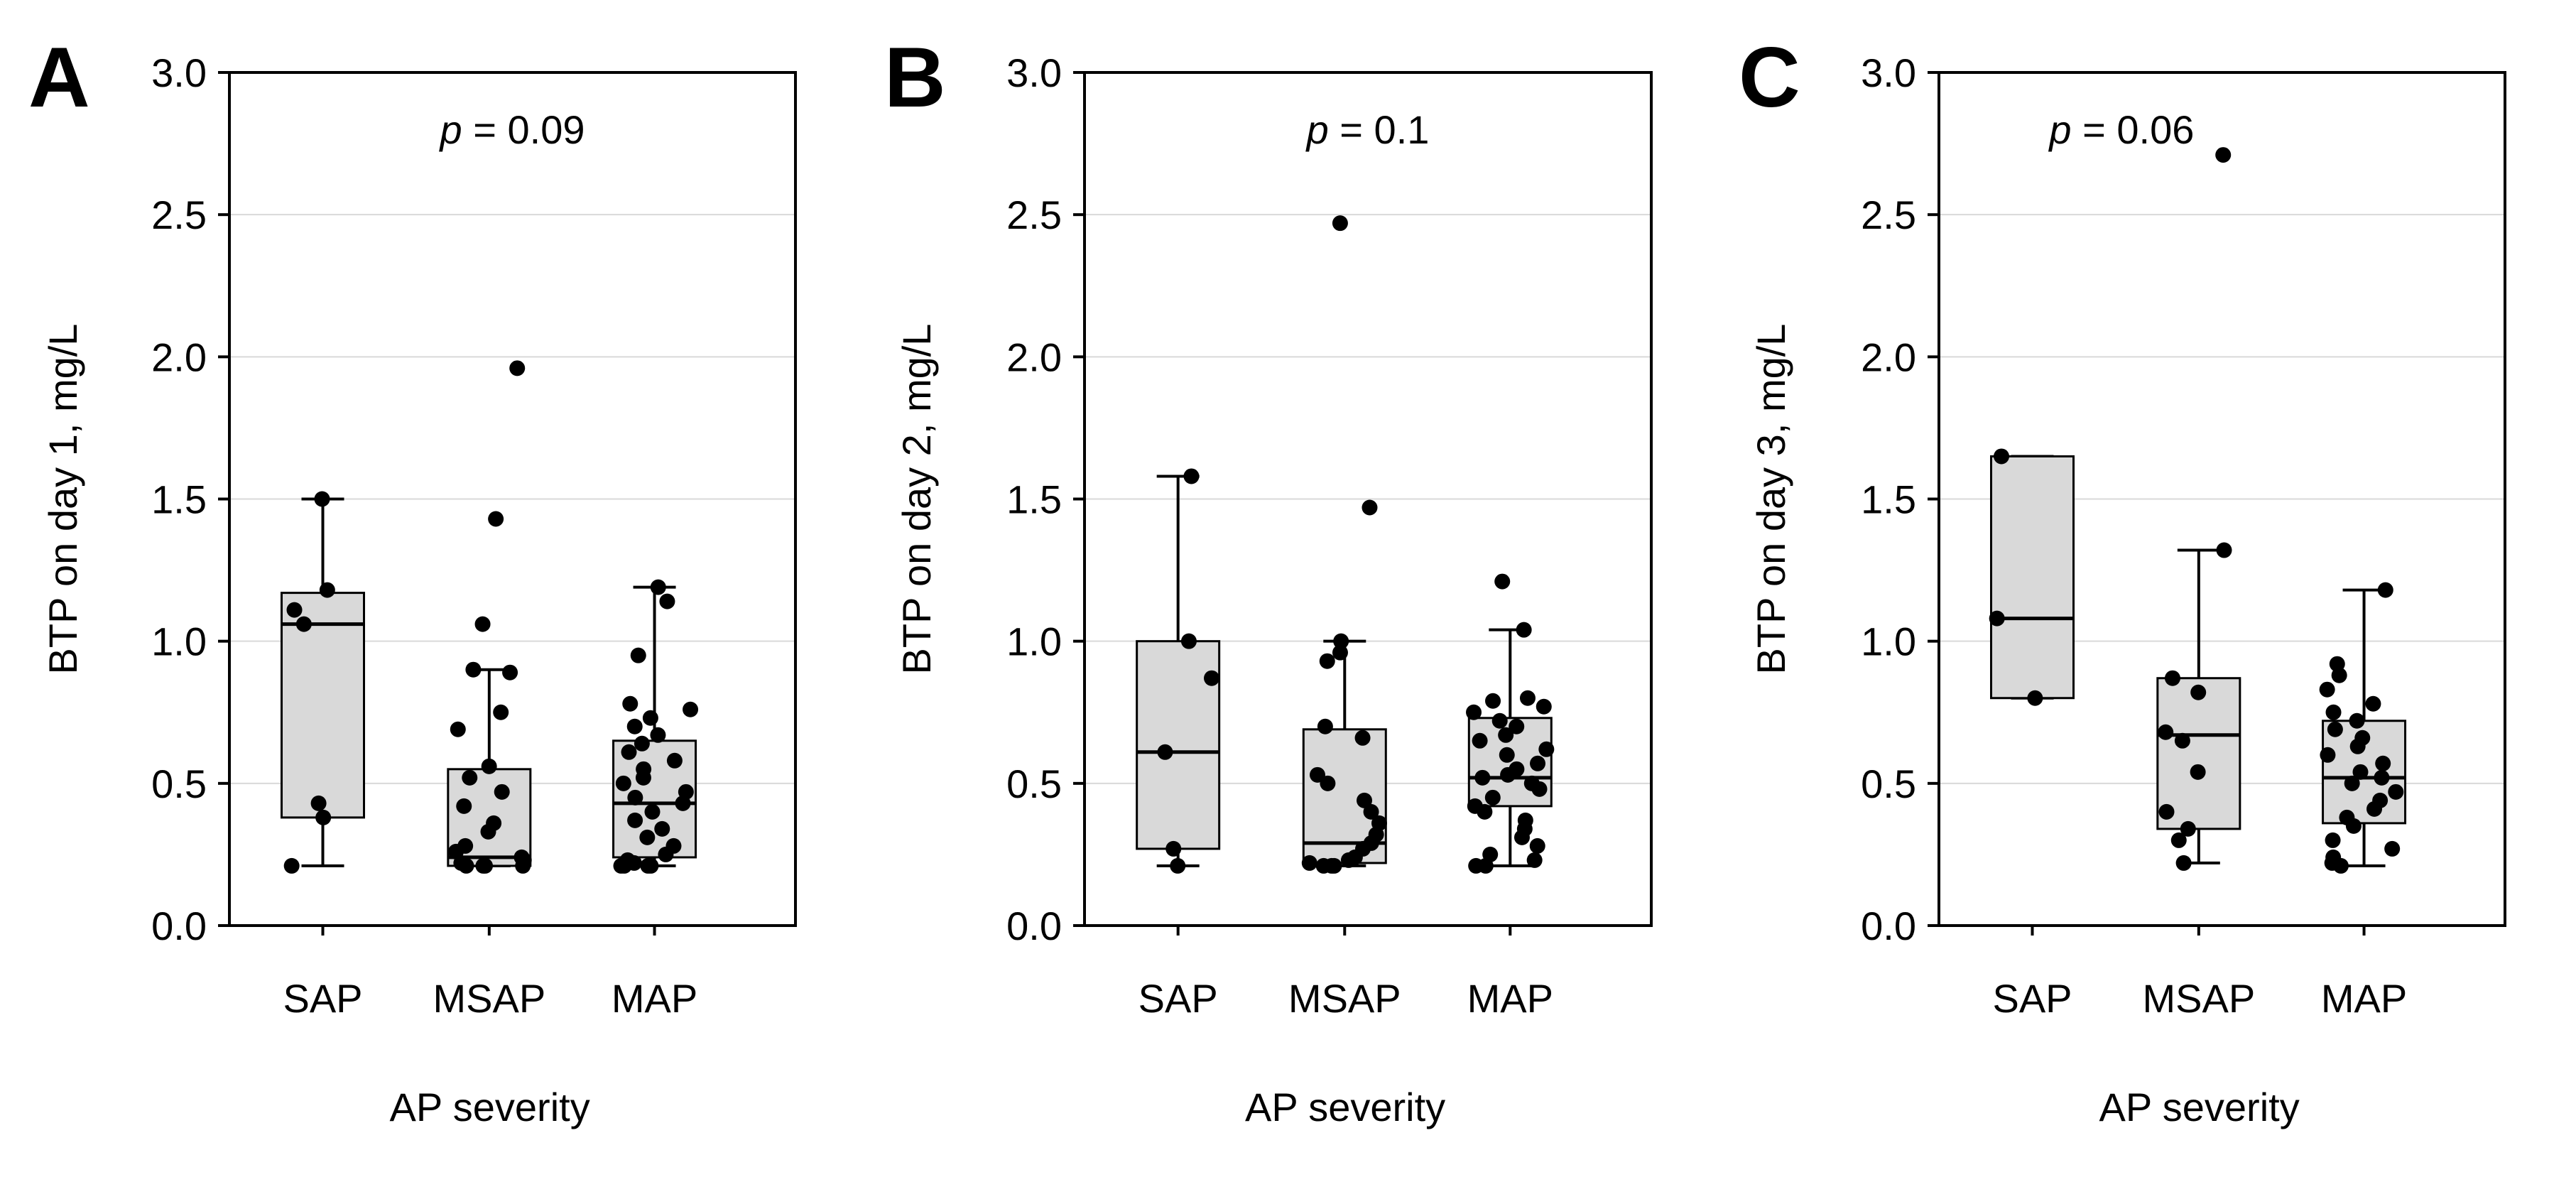 The height and width of the screenshot is (1182, 2576). What do you see at coordinates (63, 500) in the screenshot?
I see `y-axis-title: BTP on day 1, mg/L` at bounding box center [63, 500].